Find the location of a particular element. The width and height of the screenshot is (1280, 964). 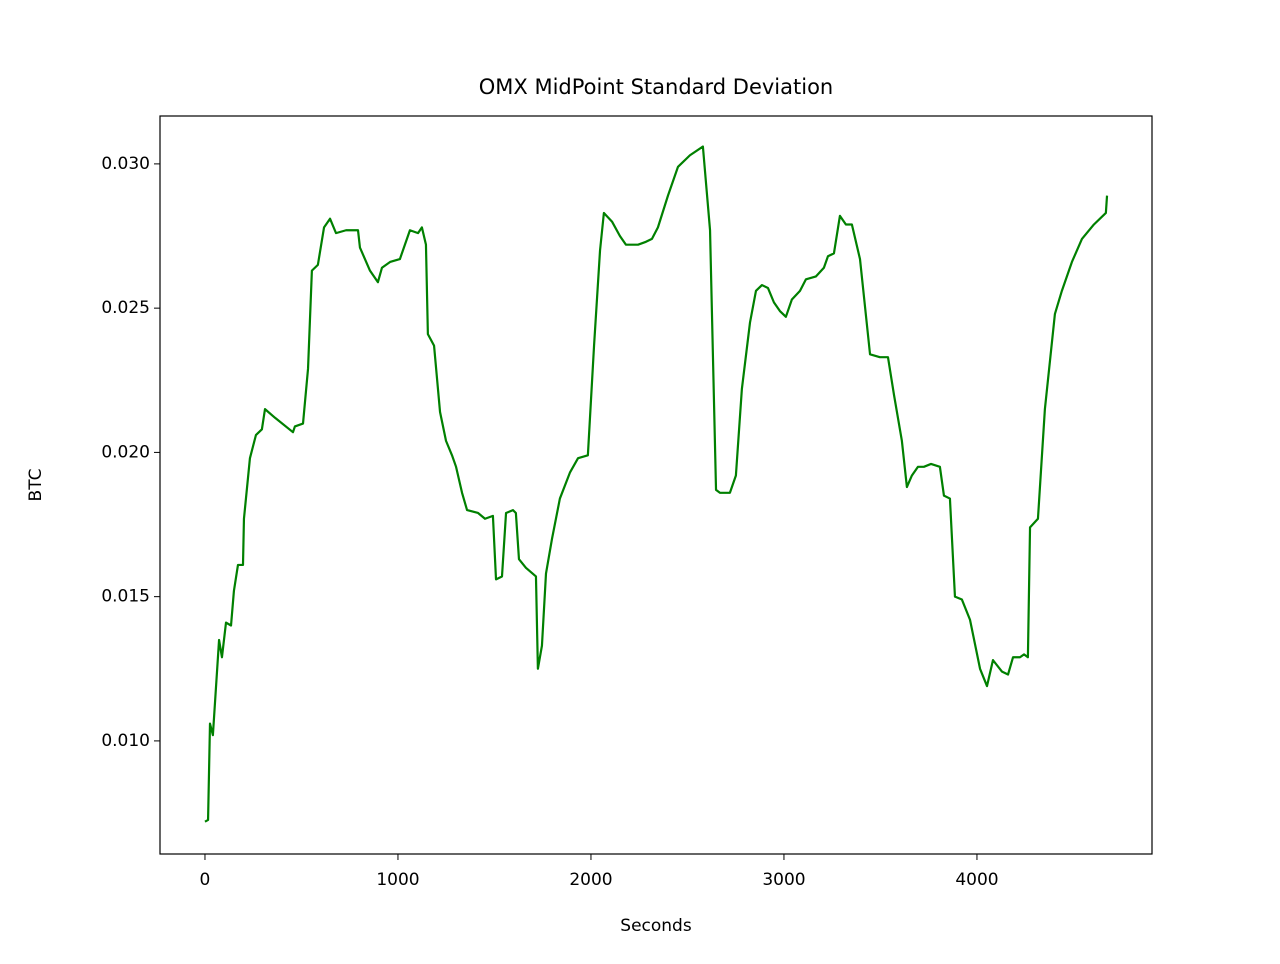

y-tick-label: 0.030 is located at coordinates (125, 164).